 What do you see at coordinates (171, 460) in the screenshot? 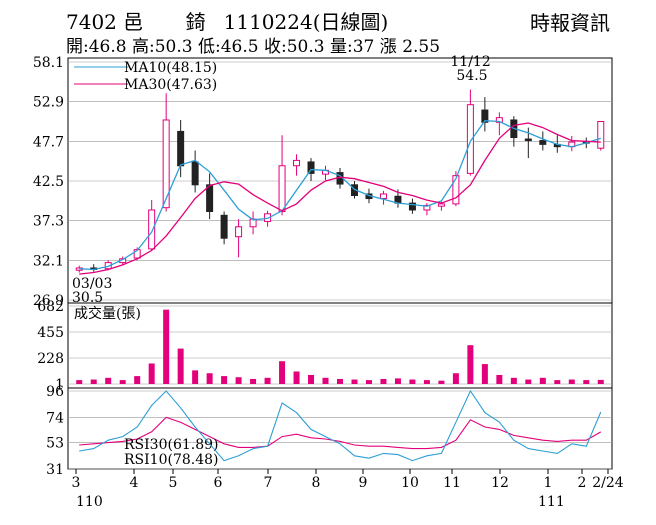
I see `rsi10-legend: RSI10(78.48)` at bounding box center [171, 460].